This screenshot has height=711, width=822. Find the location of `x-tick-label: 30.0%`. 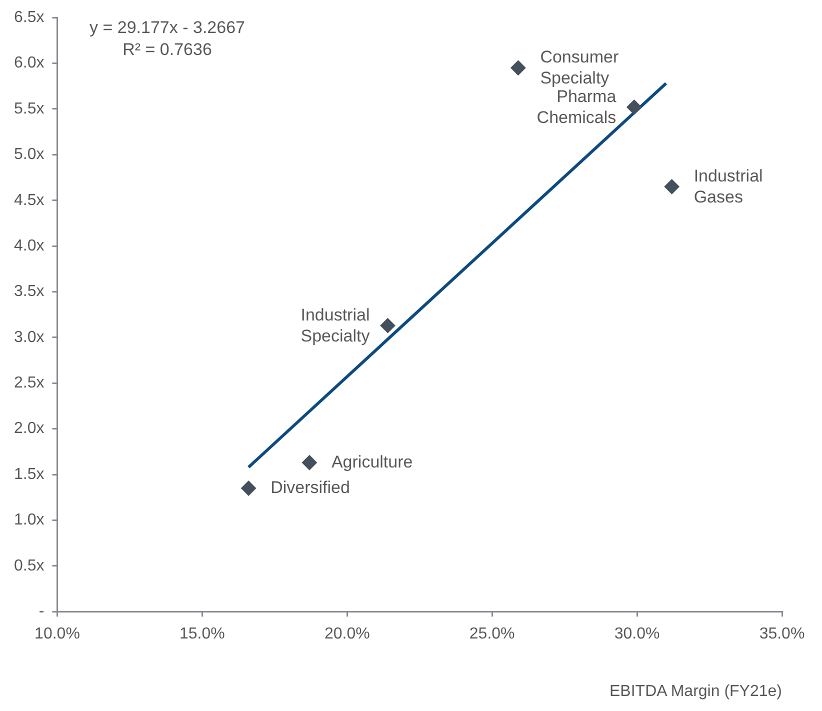

x-tick-label: 30.0% is located at coordinates (637, 634).